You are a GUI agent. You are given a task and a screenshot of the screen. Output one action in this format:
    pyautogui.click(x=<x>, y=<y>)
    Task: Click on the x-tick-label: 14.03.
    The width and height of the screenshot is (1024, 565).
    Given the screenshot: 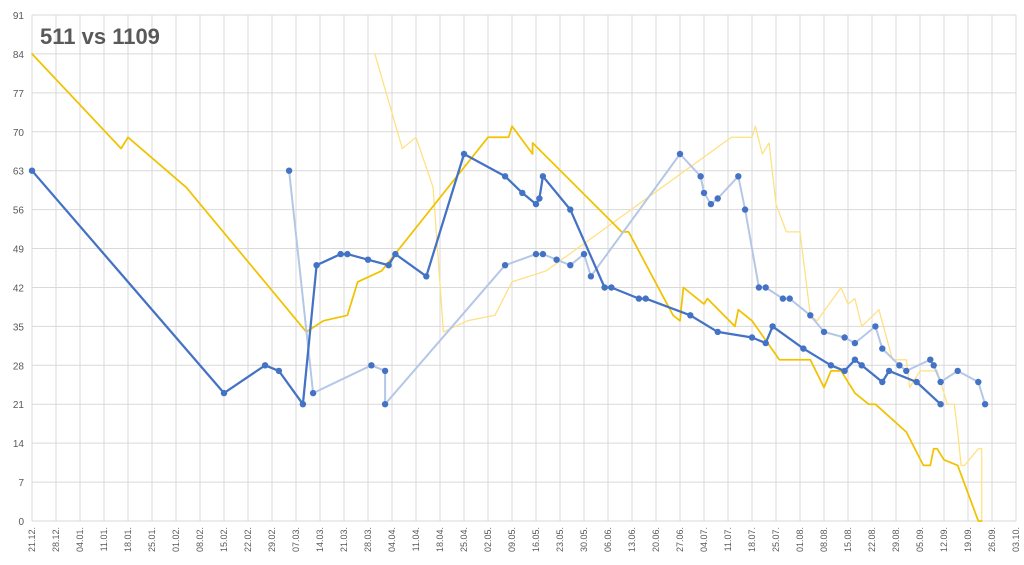 What is the action you would take?
    pyautogui.click(x=320, y=539)
    